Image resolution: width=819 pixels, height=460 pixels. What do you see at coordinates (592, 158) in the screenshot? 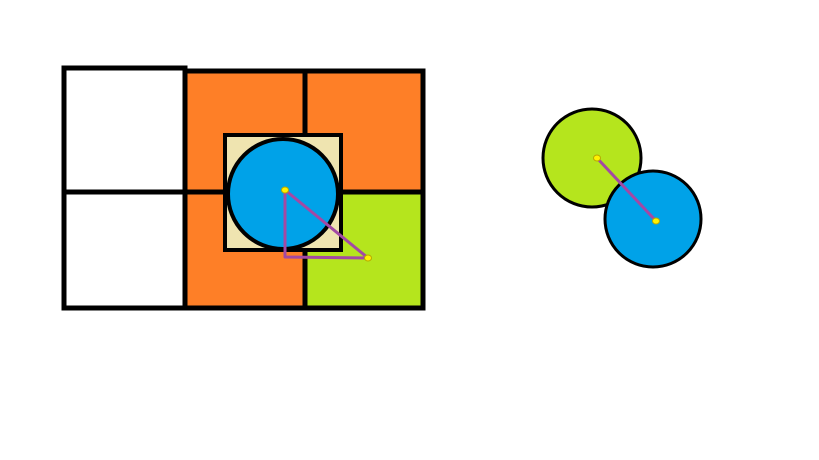
I see `lime-circle` at bounding box center [592, 158].